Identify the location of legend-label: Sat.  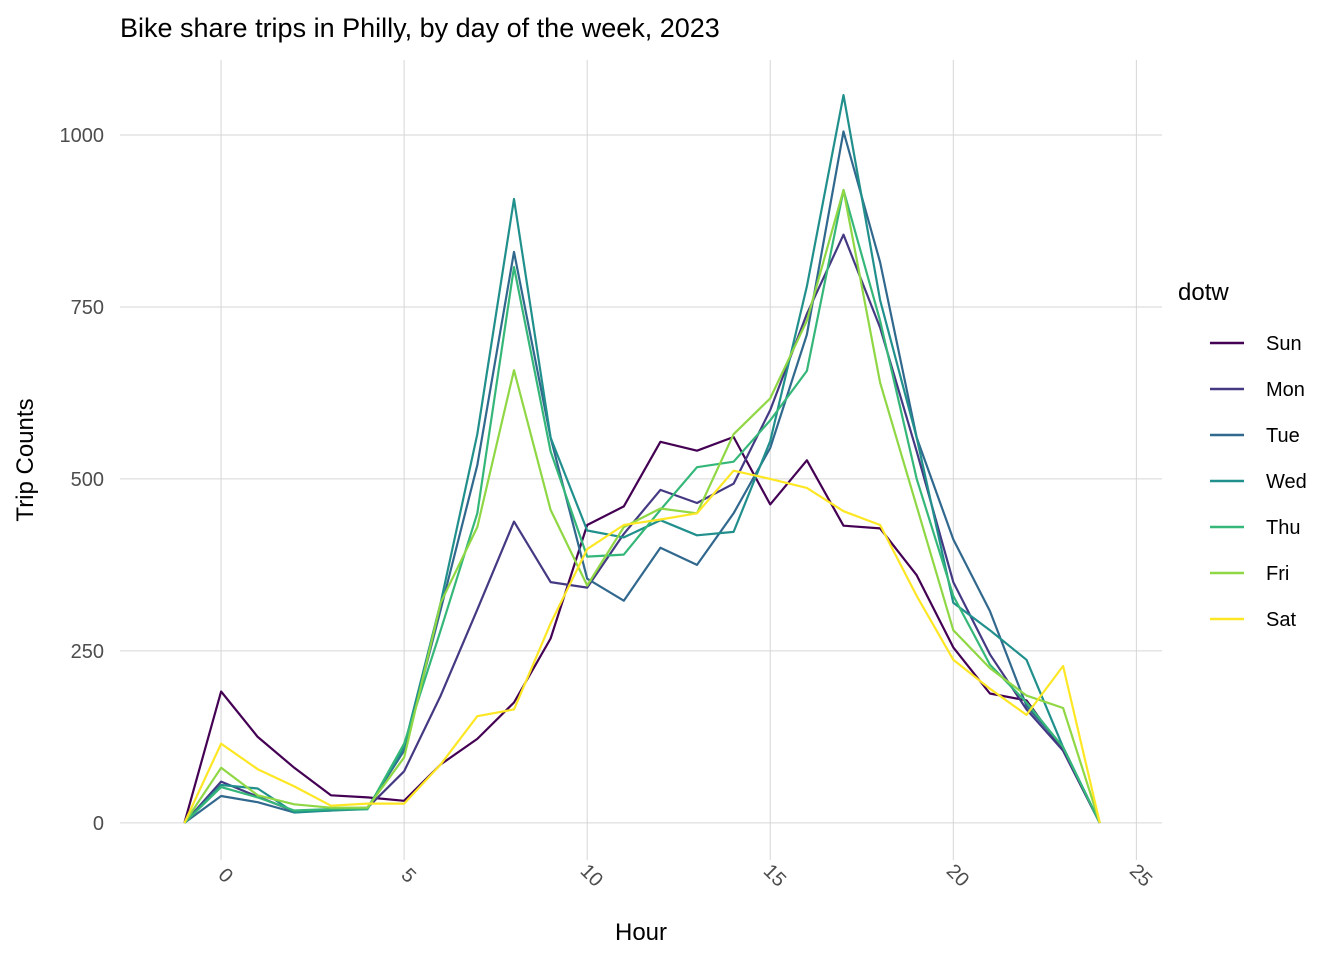
(1281, 620).